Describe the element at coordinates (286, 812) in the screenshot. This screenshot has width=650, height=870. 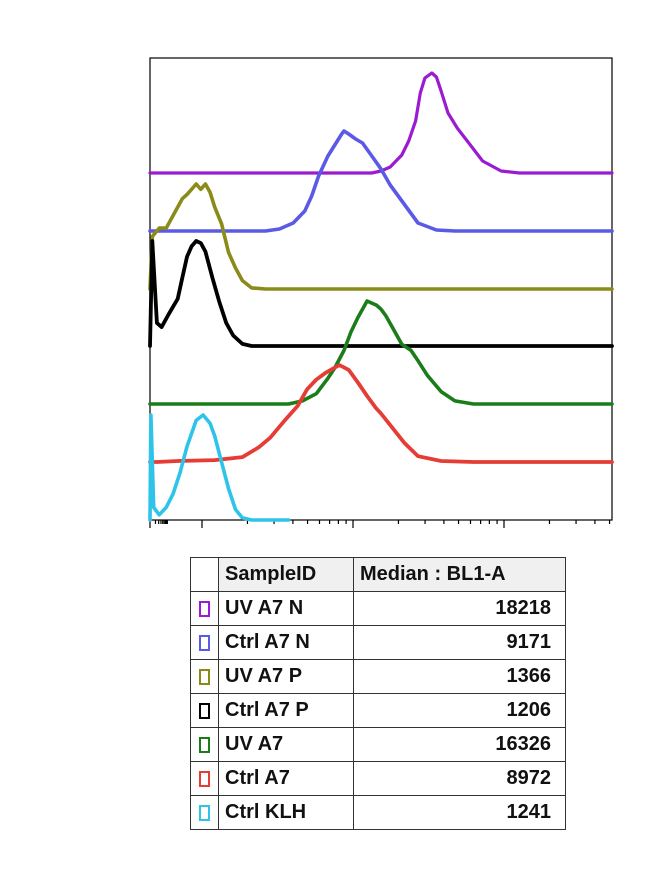
I see `sample-id-cell: Ctrl KLH` at that location.